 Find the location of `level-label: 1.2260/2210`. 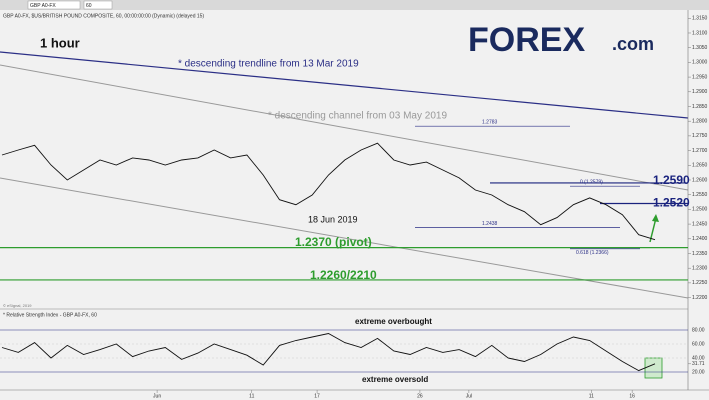

level-label: 1.2260/2210 is located at coordinates (343, 275).